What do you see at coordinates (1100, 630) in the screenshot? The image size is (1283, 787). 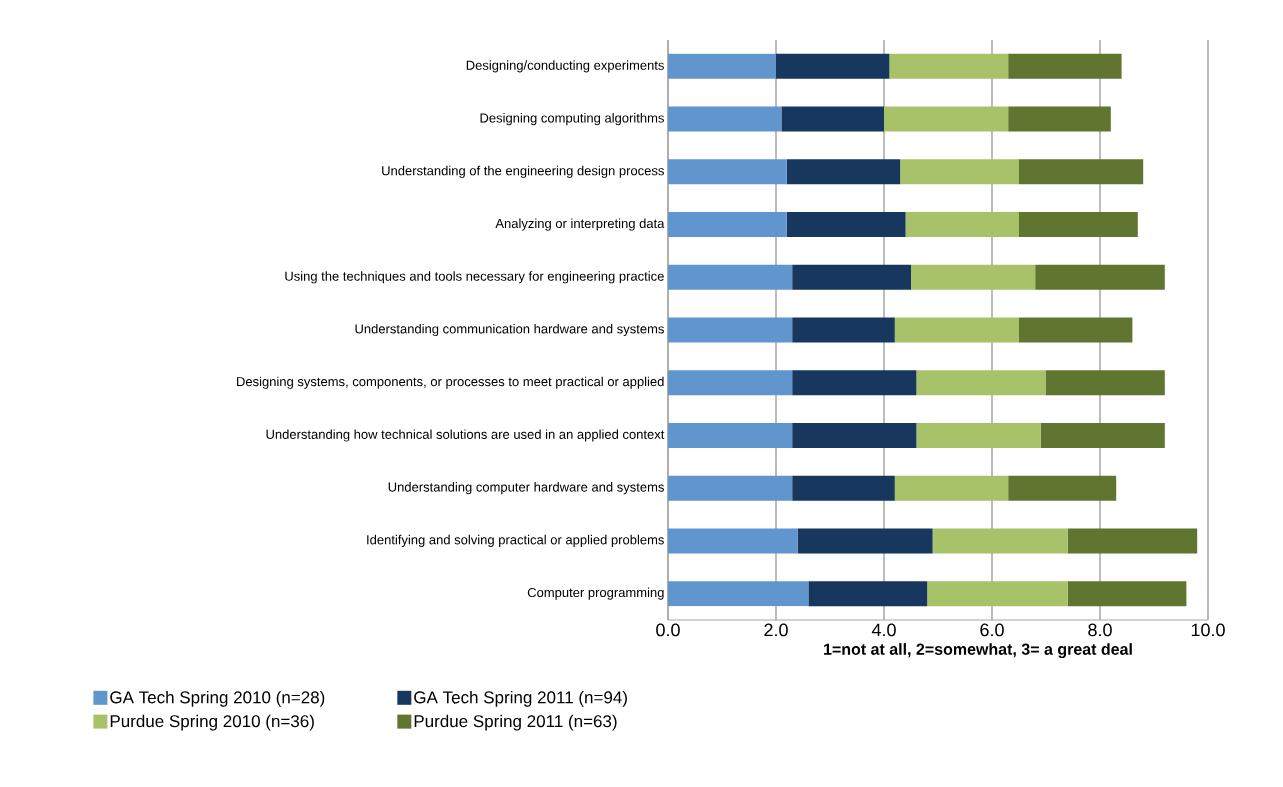 I see `x-tick-label: 8.0` at bounding box center [1100, 630].